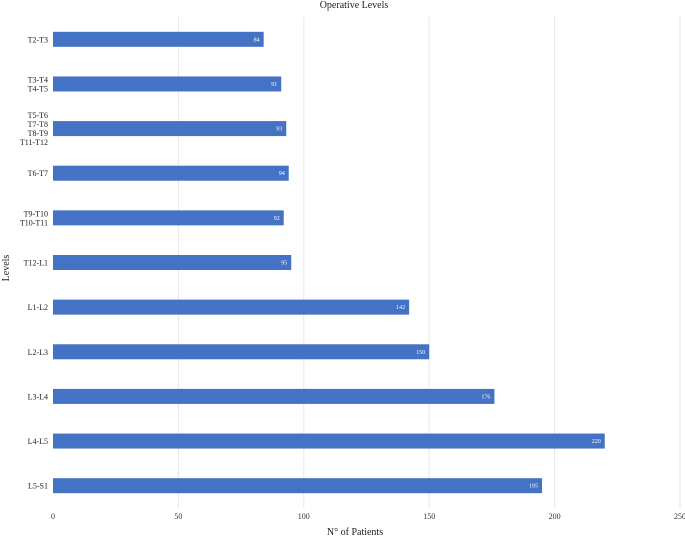  I want to click on category-label-line: L3-L4, so click(38, 396).